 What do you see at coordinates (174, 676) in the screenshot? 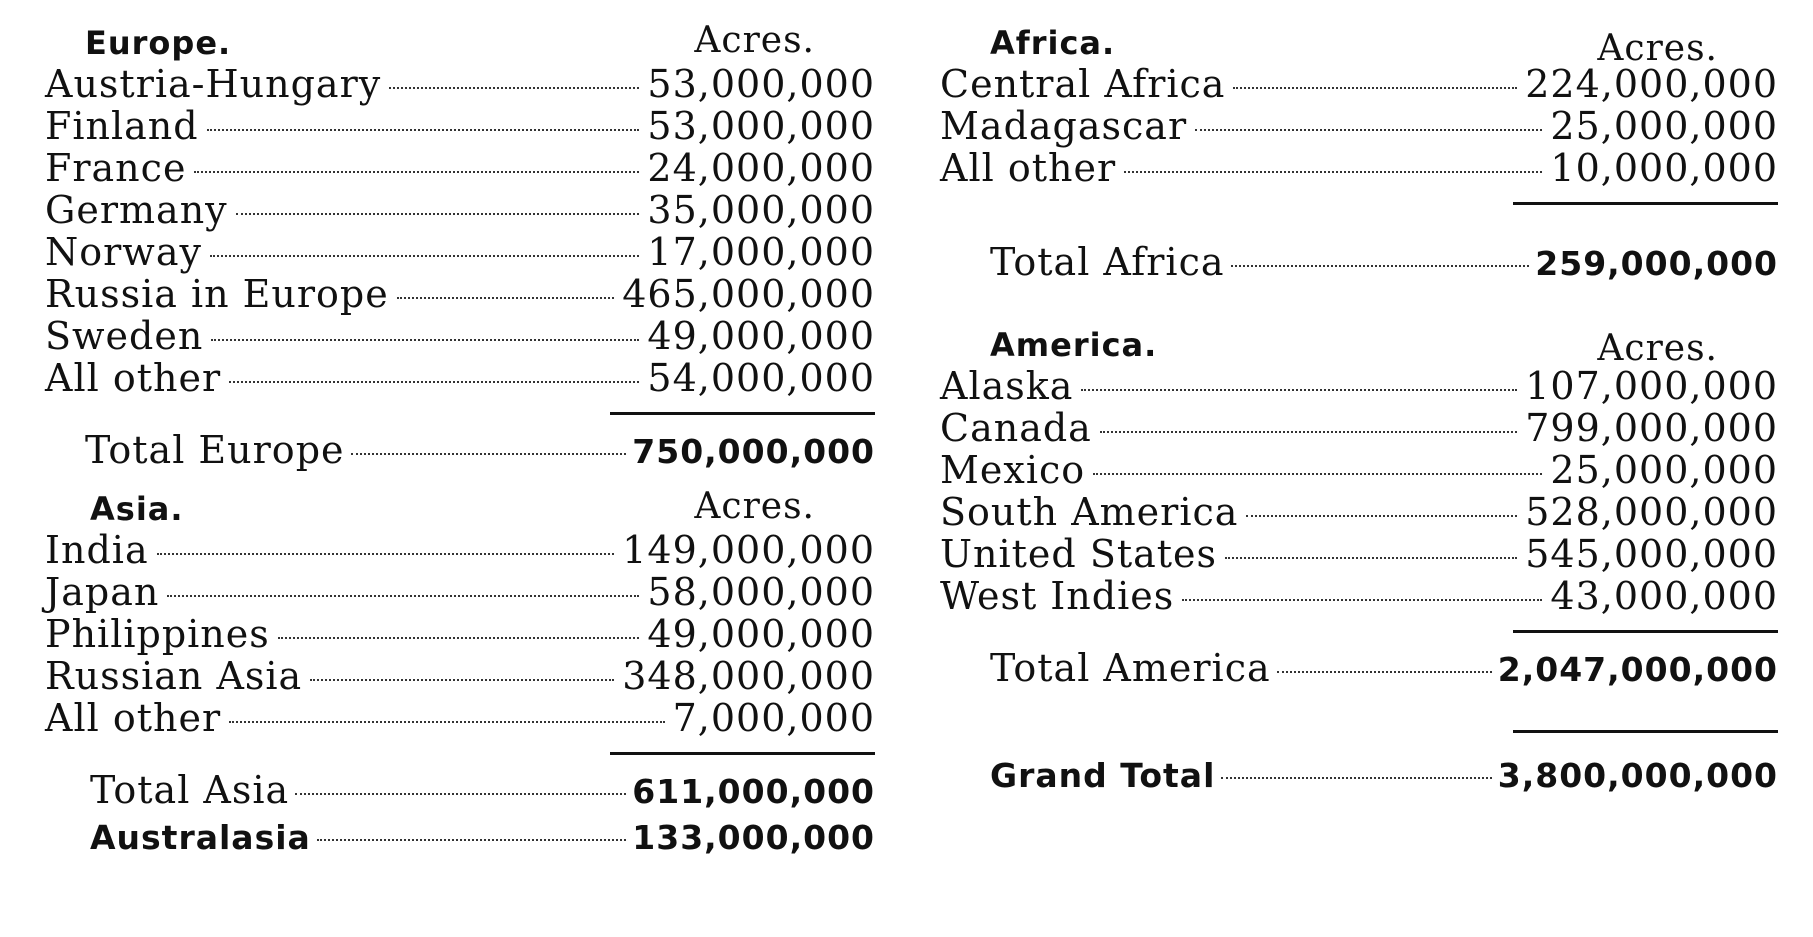
I see `row-name: Russian Asia` at bounding box center [174, 676].